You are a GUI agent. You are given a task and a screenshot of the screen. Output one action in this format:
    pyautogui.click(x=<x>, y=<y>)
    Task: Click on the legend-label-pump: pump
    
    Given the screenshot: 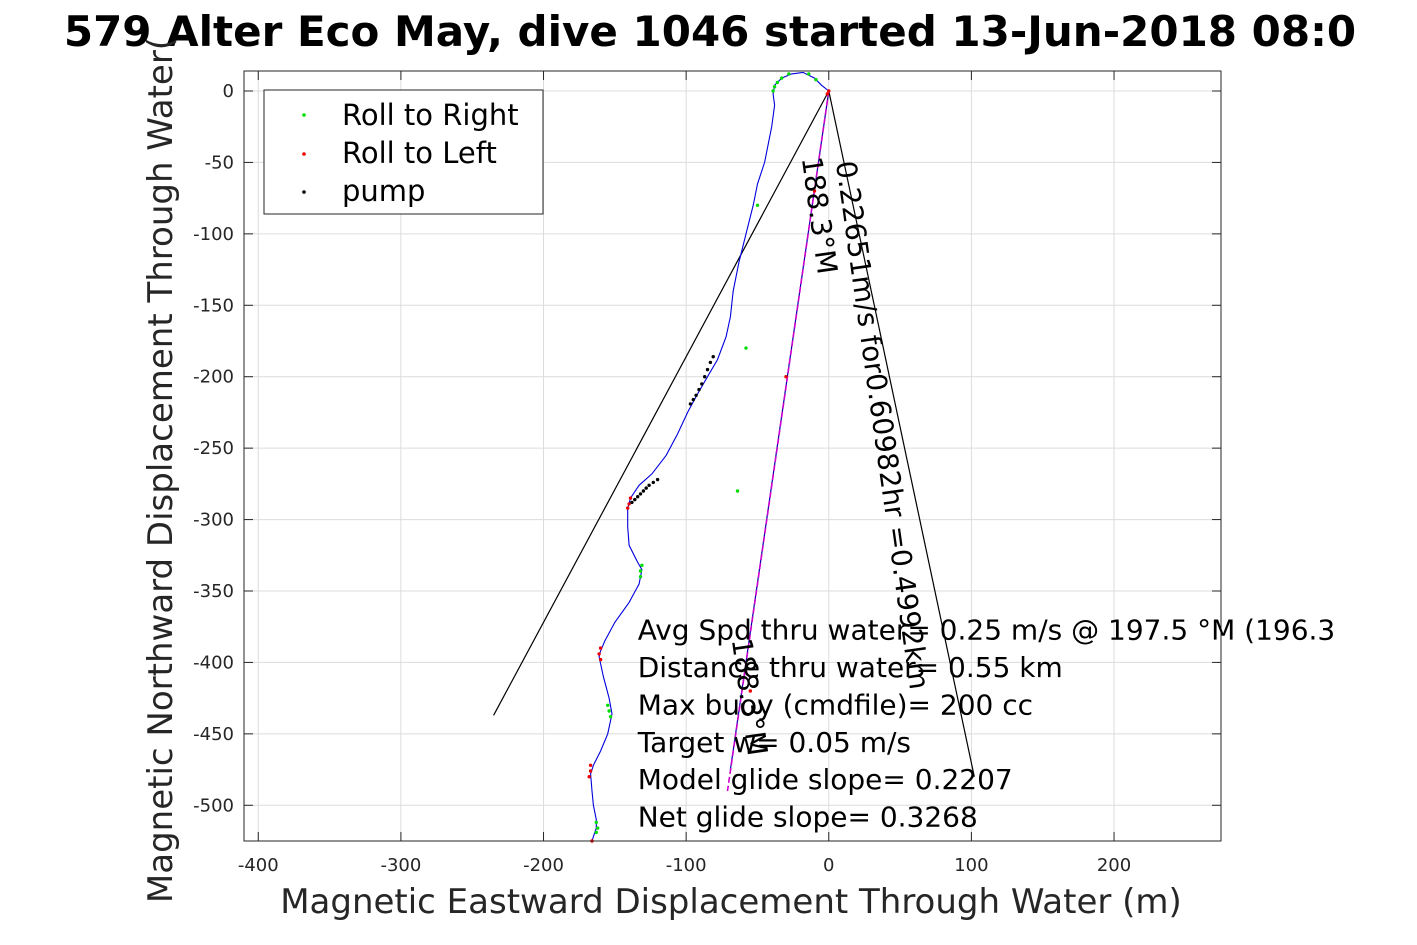 What is the action you would take?
    pyautogui.click(x=383, y=191)
    